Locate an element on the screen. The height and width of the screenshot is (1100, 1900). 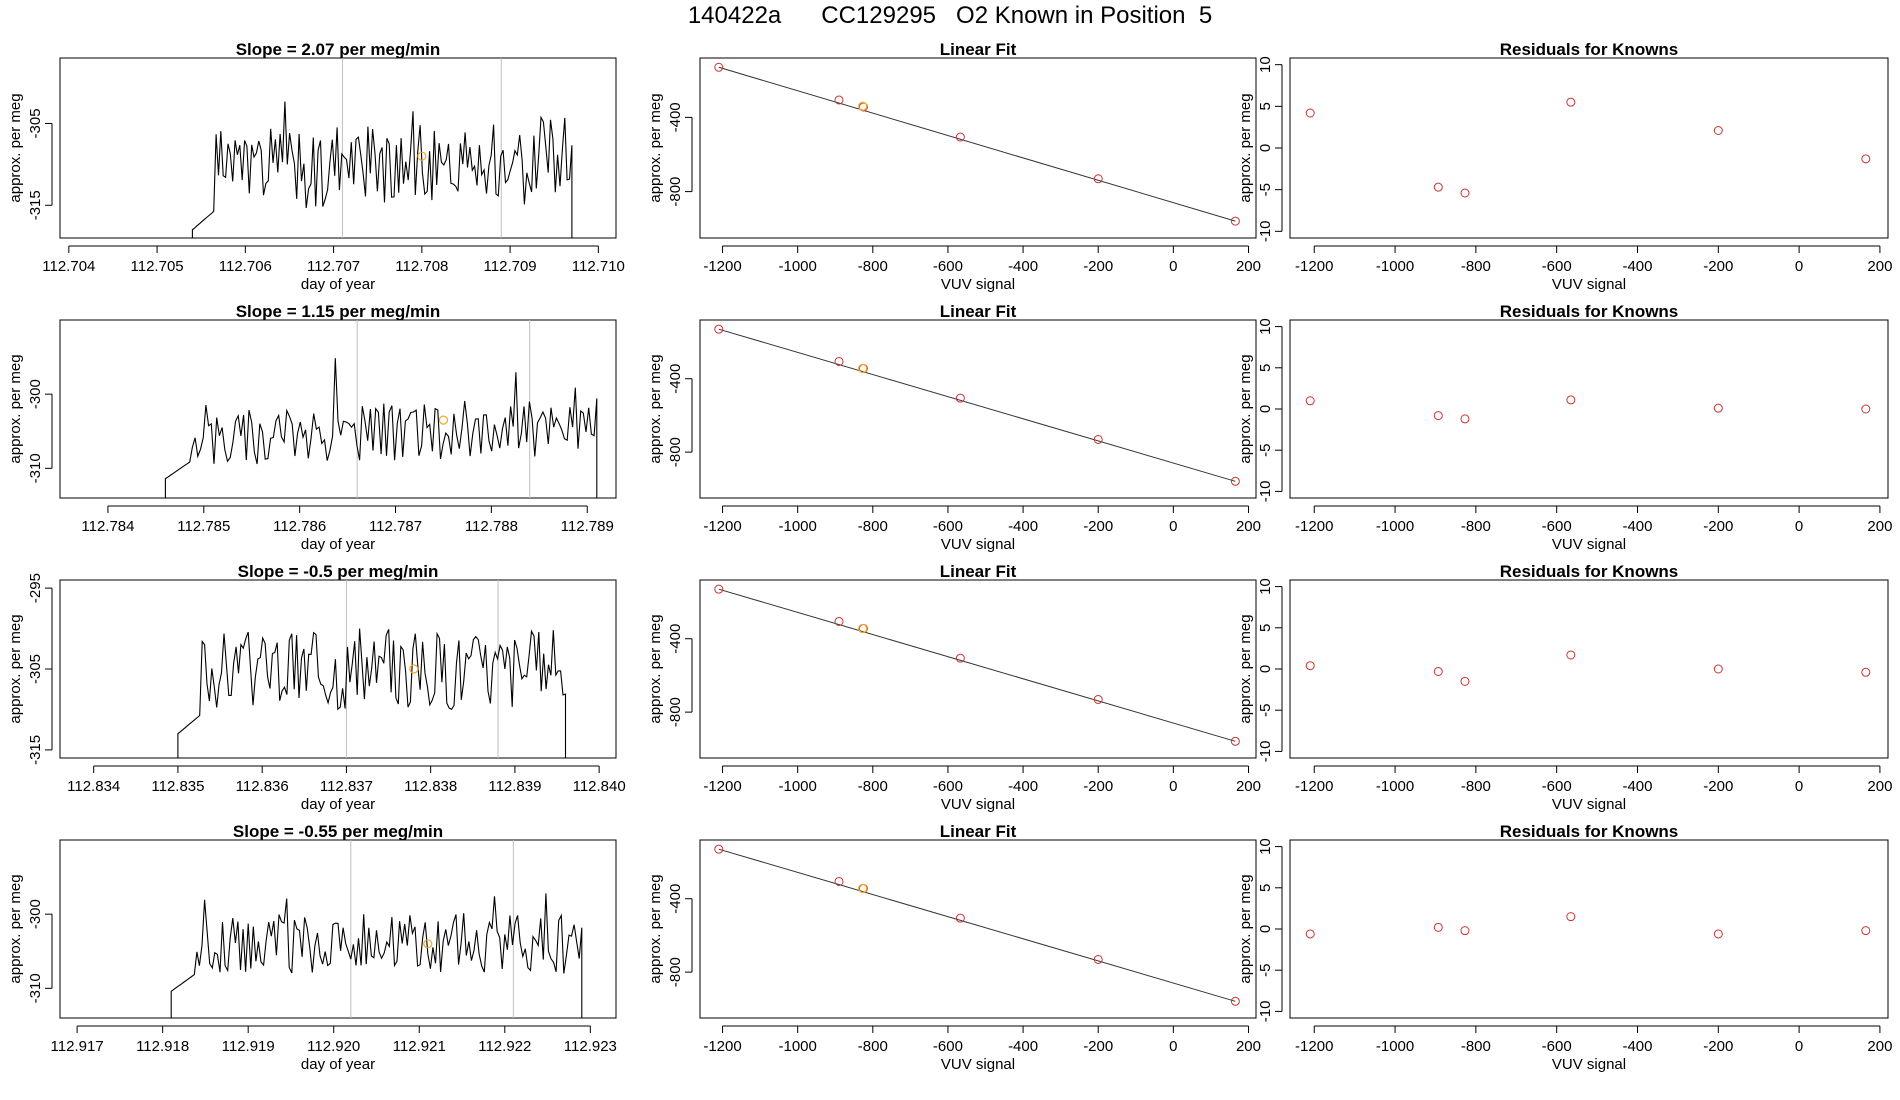
x-tick-label: 112.923 is located at coordinates (590, 1046).